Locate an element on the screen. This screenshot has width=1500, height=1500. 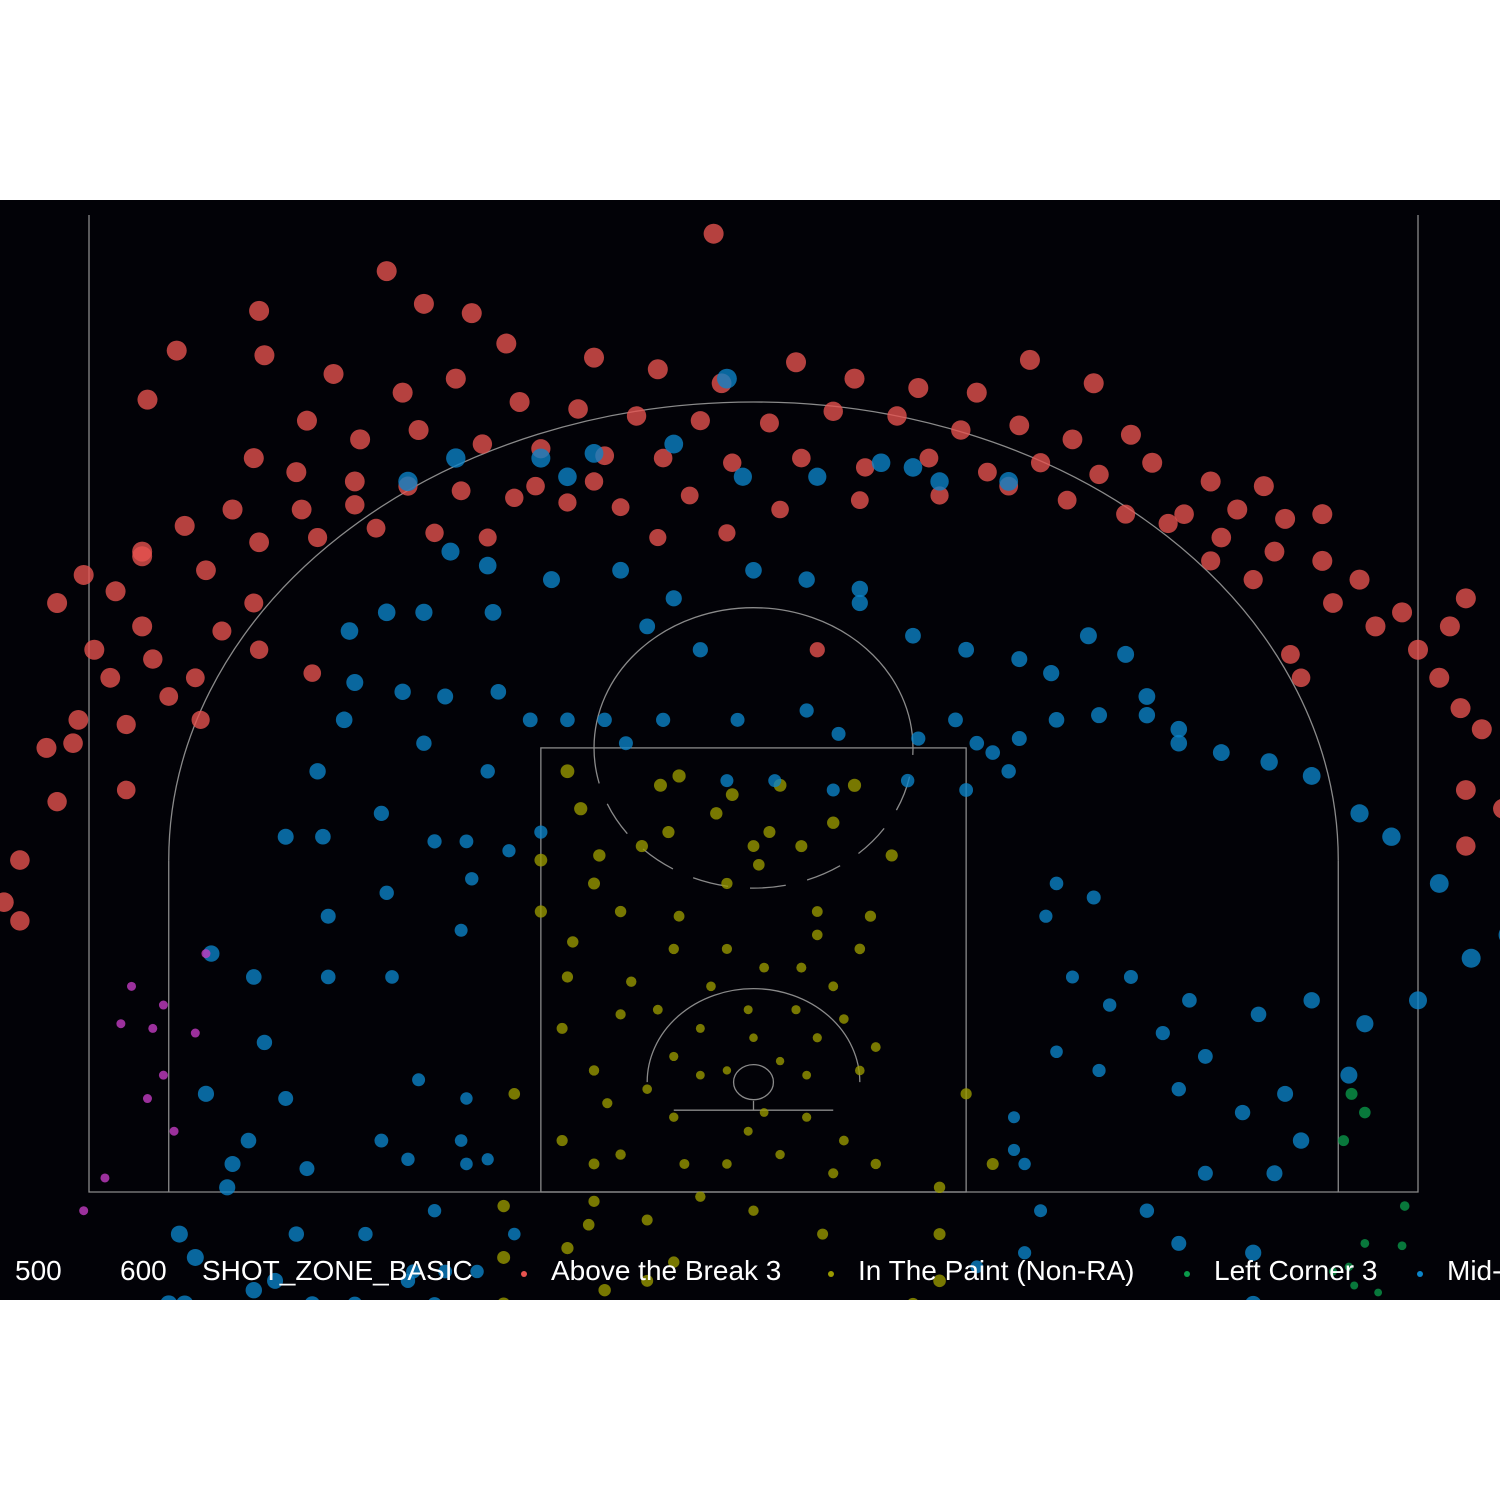
legend-label-mid-range: Mid- is located at coordinates (1473, 1270).